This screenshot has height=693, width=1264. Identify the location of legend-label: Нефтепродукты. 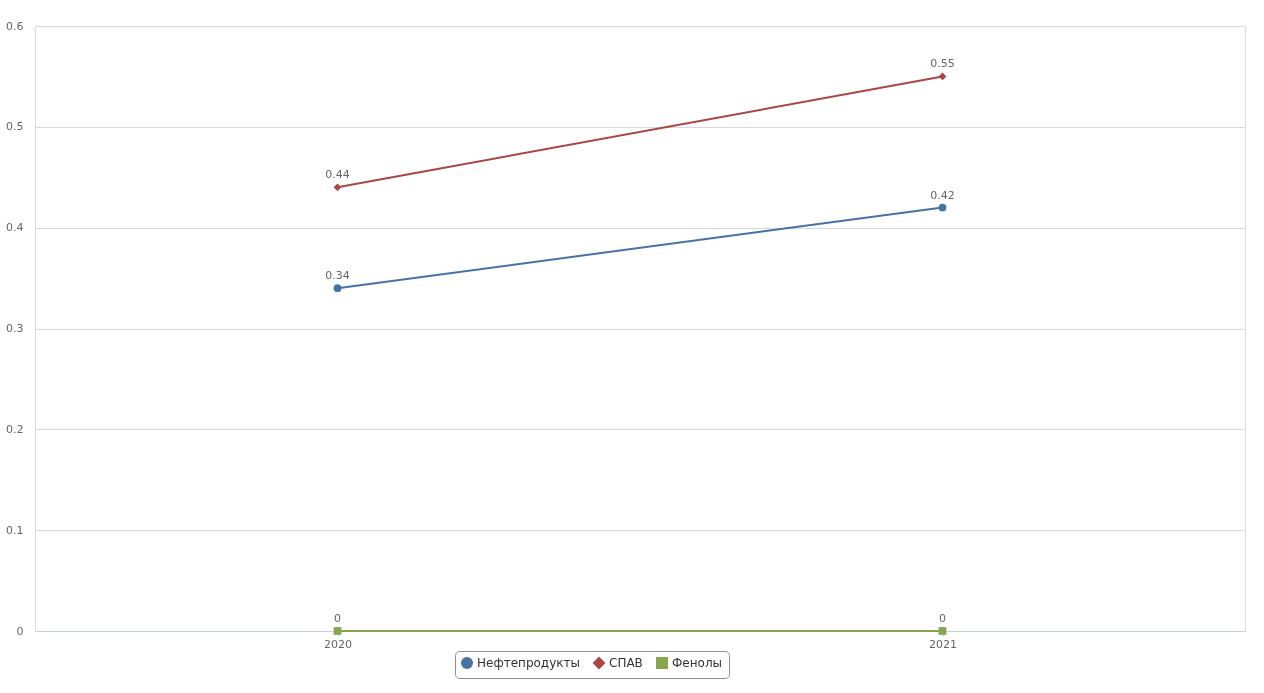
(528, 663).